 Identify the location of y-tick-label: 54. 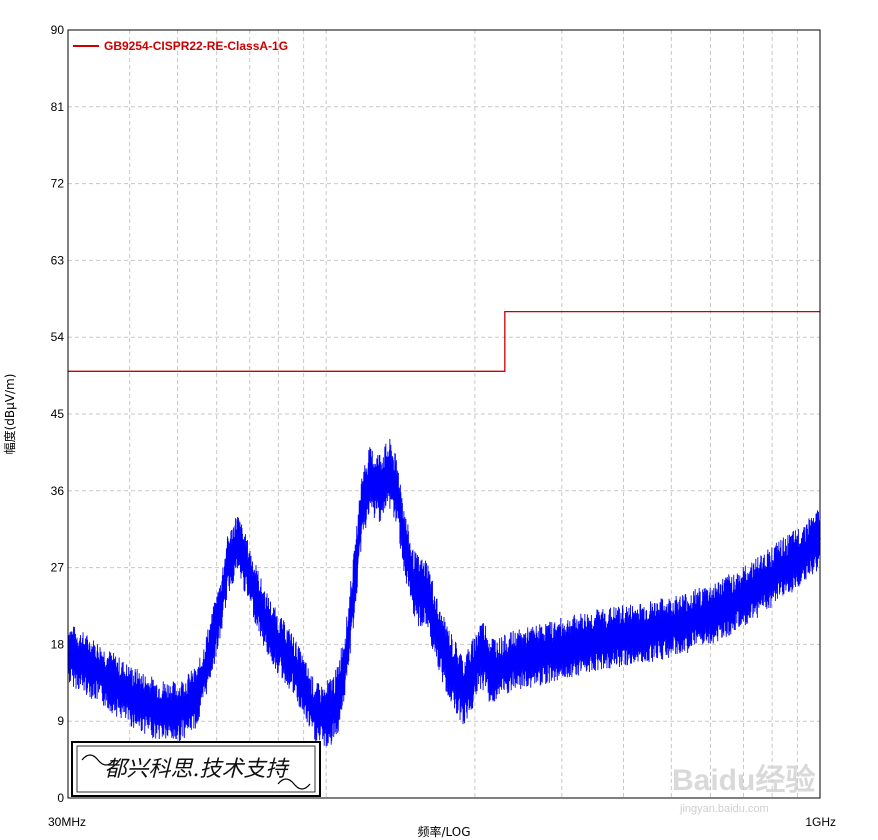
(58, 337).